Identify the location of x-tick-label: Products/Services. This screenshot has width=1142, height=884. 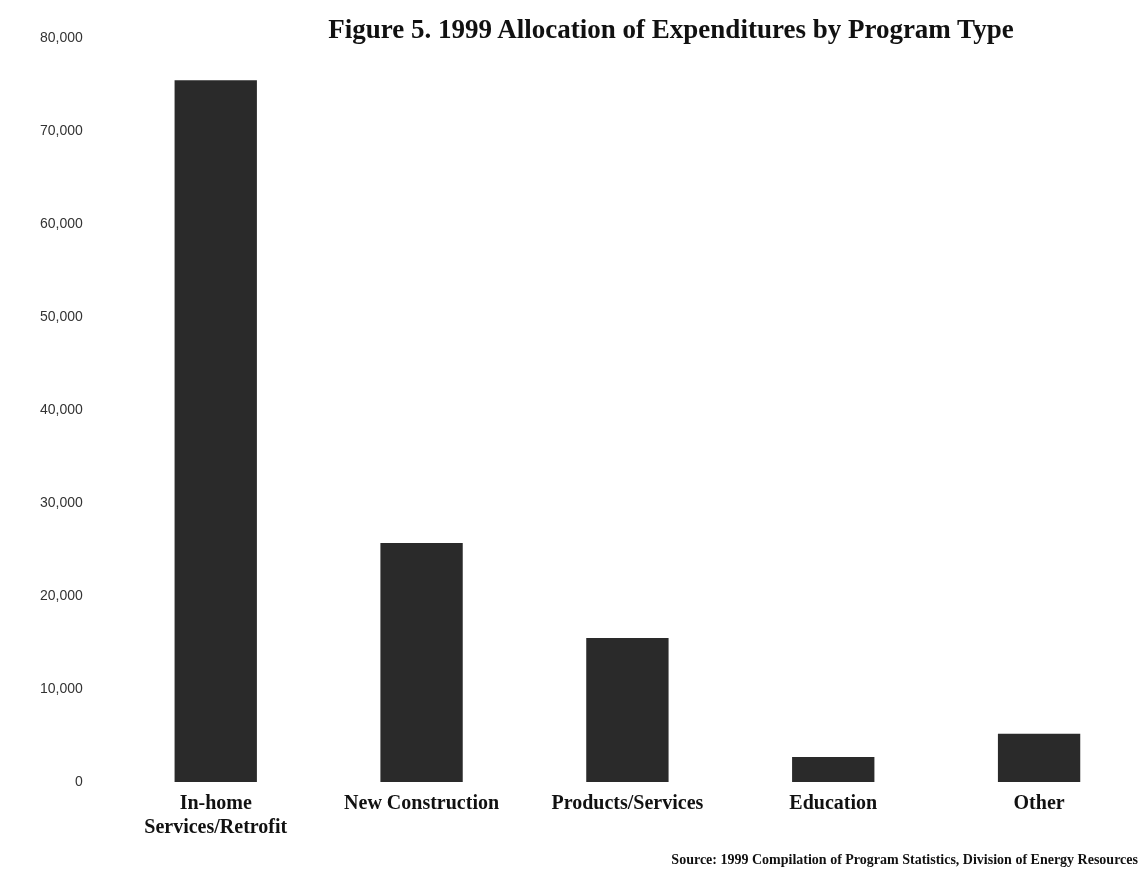
(627, 802).